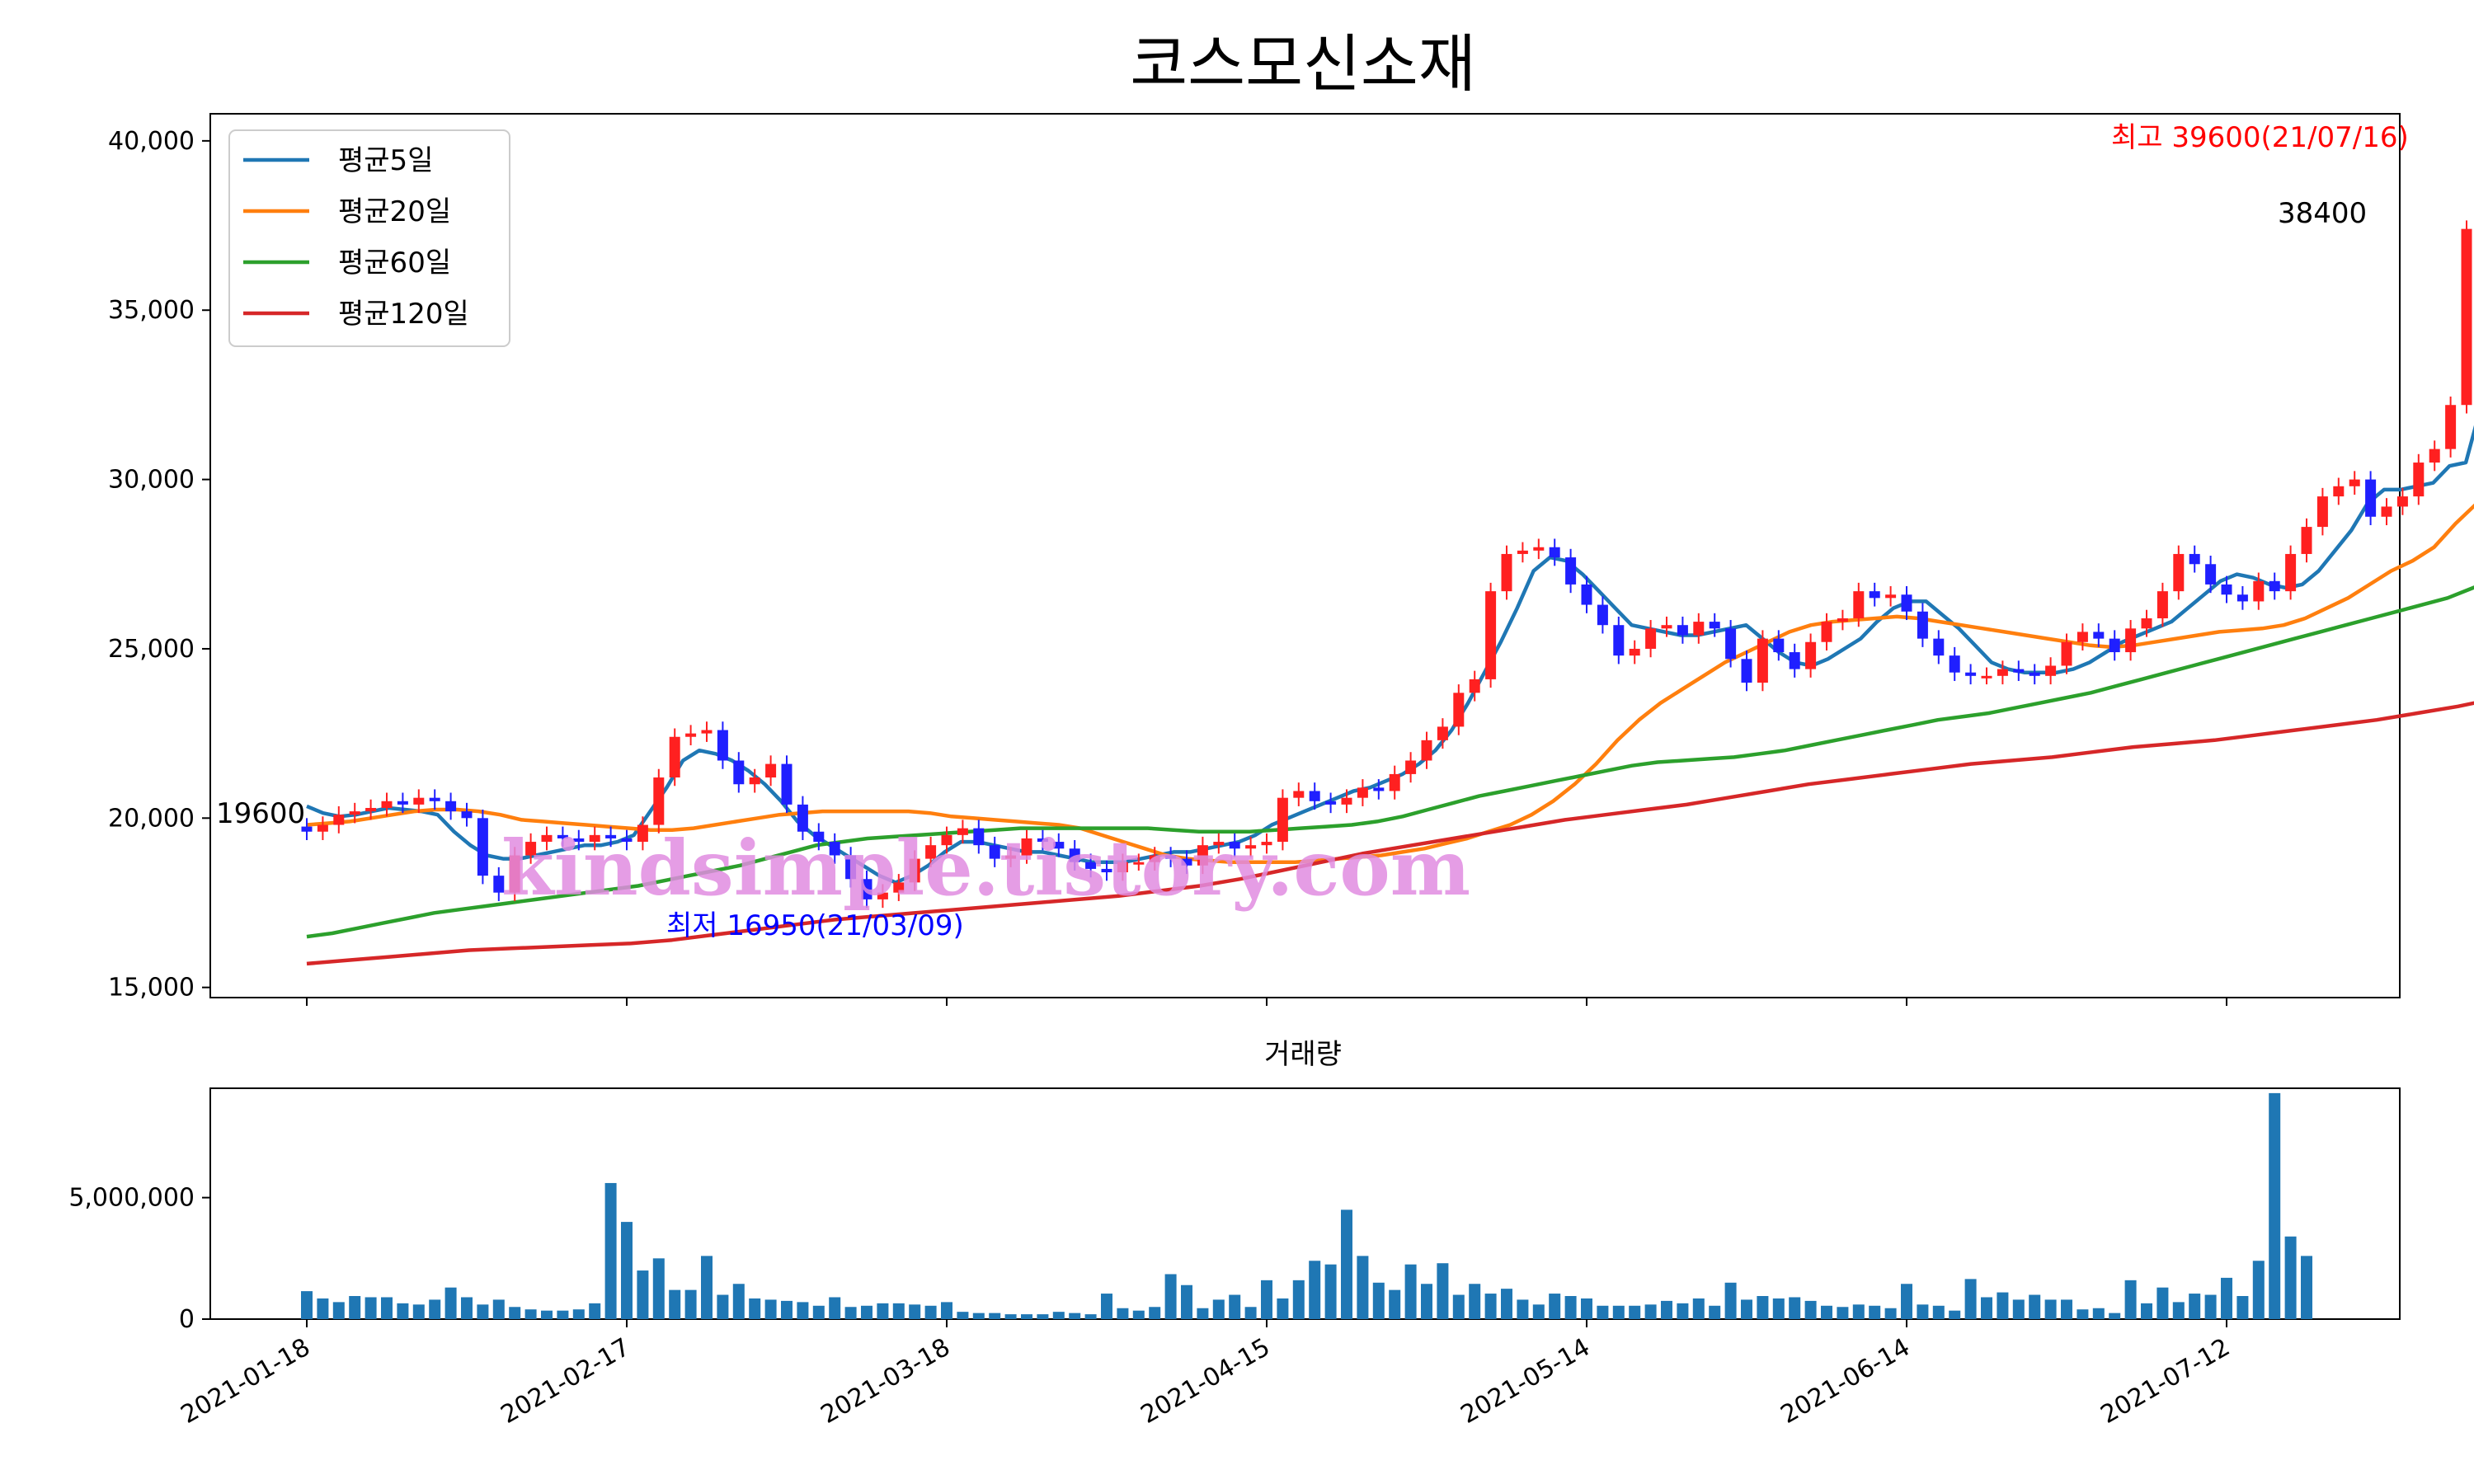 This screenshot has height=1484, width=2474. I want to click on watermark: kindsimple.tistory.com, so click(985, 868).